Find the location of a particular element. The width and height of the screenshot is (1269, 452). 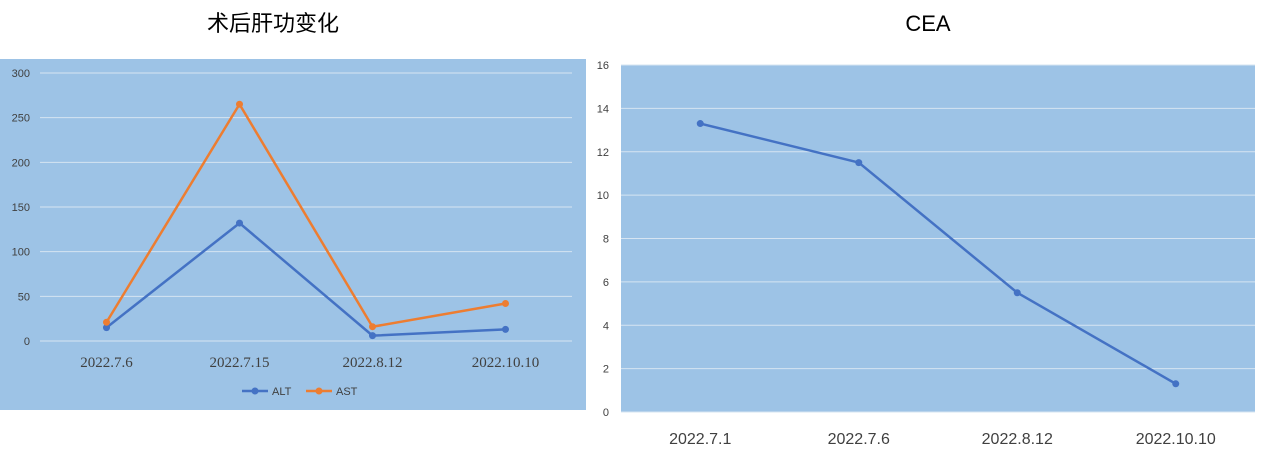

chart1-ytick-label: 0 is located at coordinates (27, 342).